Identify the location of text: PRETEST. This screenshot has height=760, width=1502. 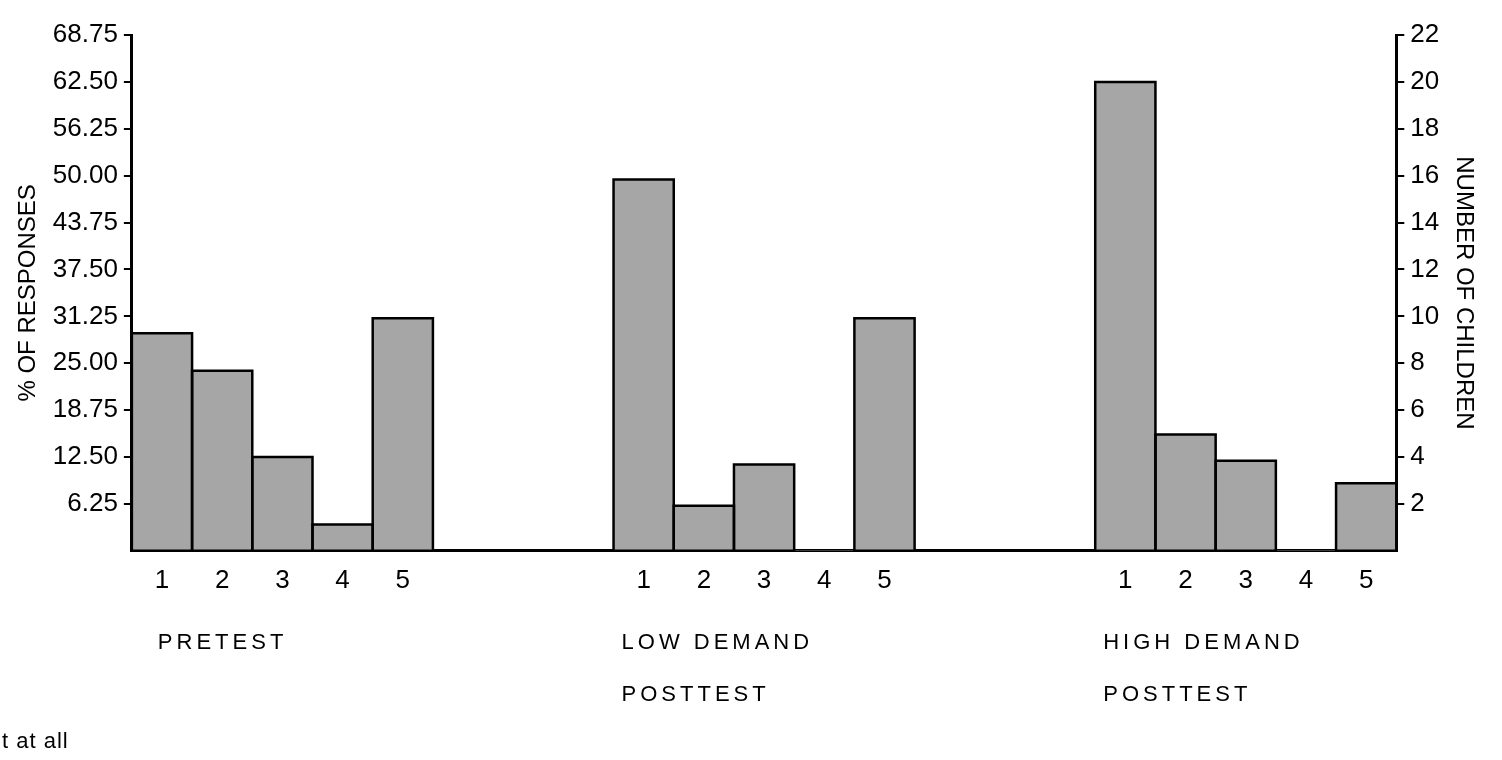
(222, 642).